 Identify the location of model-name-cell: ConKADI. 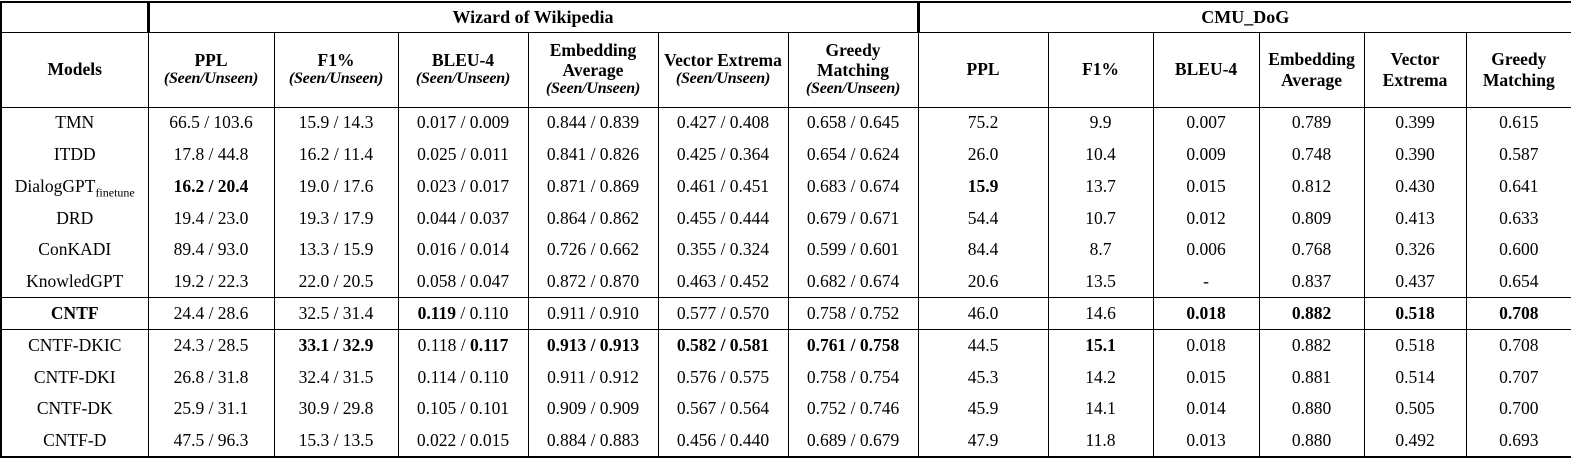
(75, 249).